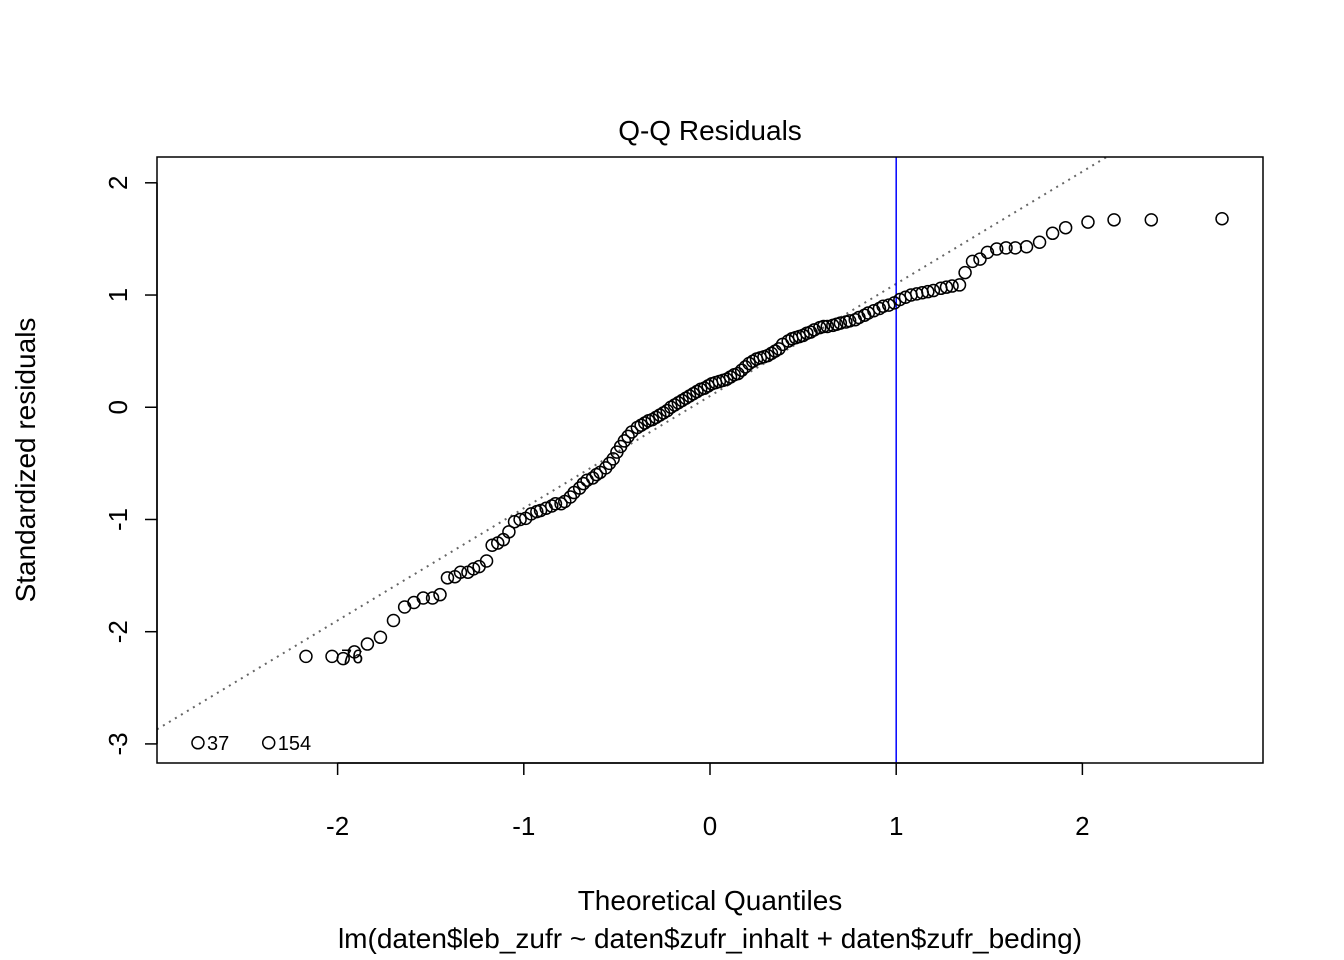 This screenshot has width=1344, height=960. What do you see at coordinates (294, 744) in the screenshot?
I see `point-label: 154` at bounding box center [294, 744].